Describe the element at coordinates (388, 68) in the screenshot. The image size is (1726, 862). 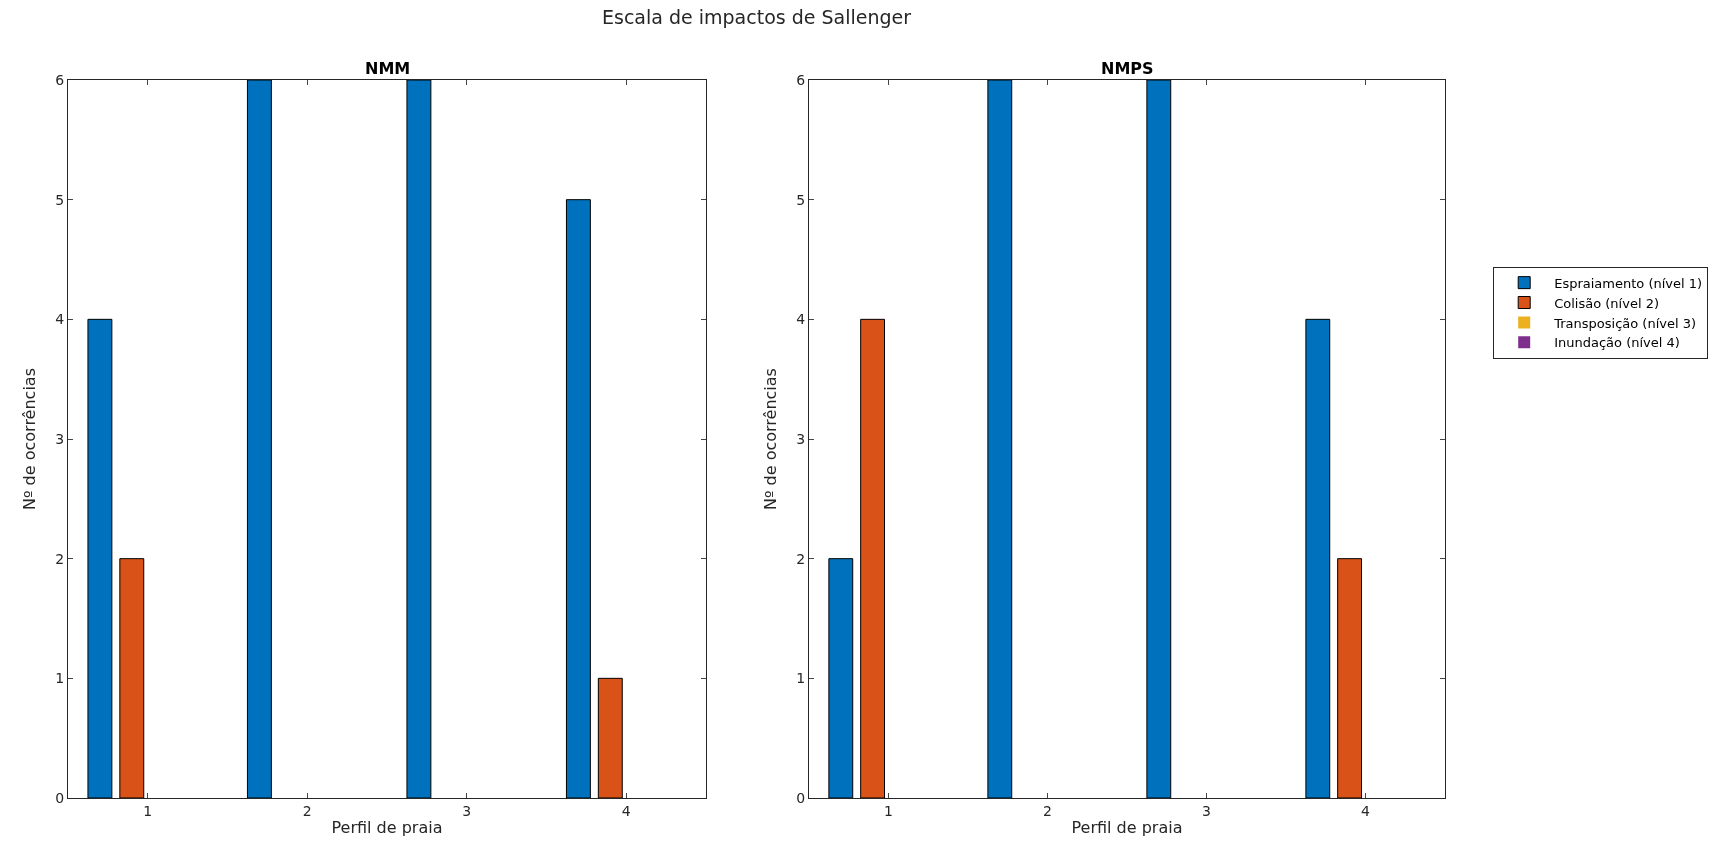
I see `chart-title: NMM` at that location.